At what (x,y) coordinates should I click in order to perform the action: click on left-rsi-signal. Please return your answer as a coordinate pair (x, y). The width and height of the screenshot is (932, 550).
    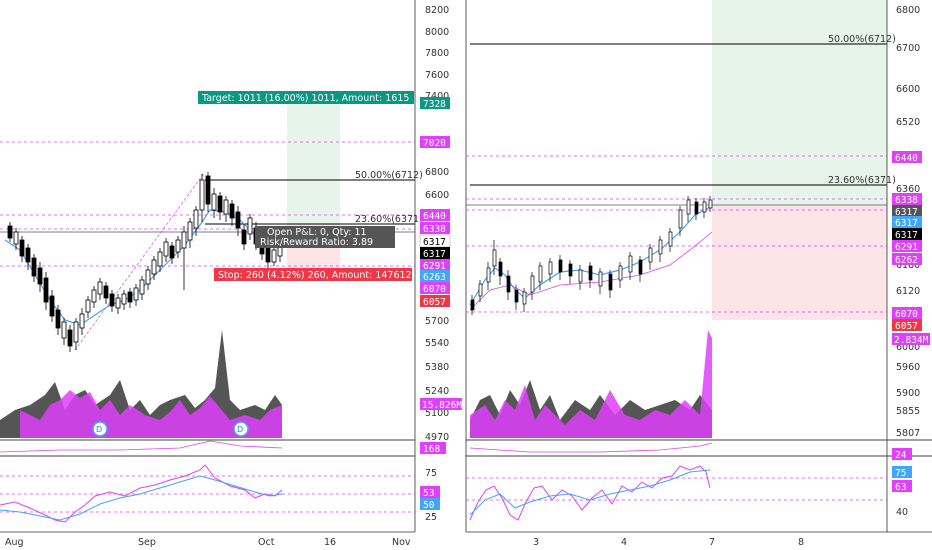
    Looking at the image, I should click on (141, 498).